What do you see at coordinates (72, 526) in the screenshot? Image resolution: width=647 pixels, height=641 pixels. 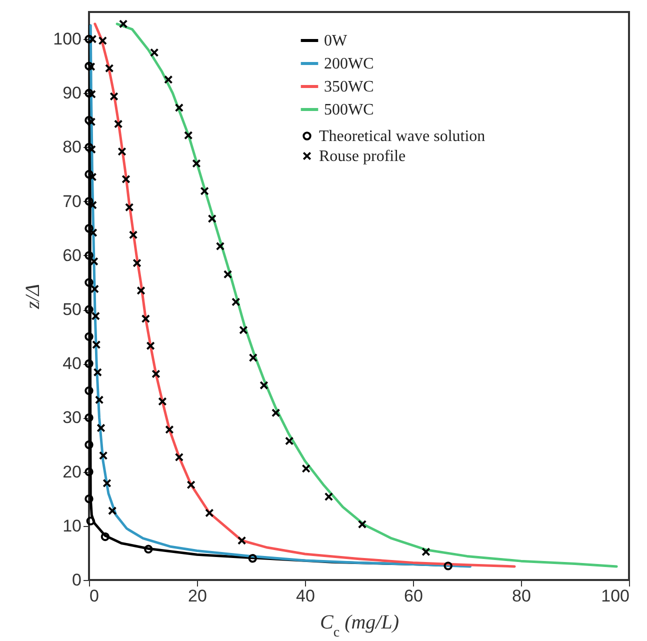 I see `y-tick-label: 10` at bounding box center [72, 526].